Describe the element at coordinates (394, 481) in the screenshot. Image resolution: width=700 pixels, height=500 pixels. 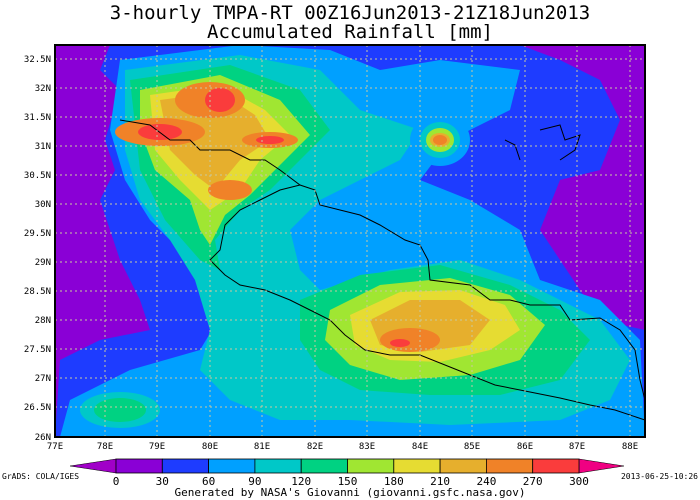
I see `colorbar-label: 180` at that location.